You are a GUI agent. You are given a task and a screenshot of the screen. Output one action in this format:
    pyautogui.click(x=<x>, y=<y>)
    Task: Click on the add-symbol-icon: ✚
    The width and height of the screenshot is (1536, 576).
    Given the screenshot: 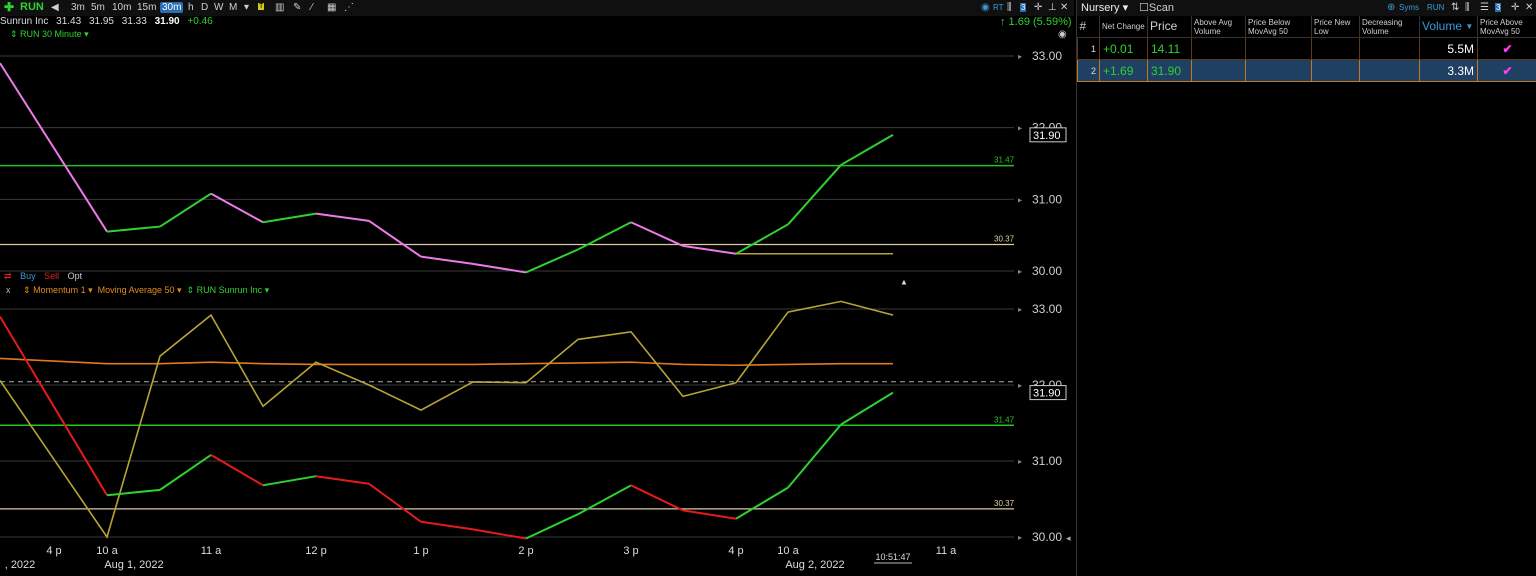 What is the action you would take?
    pyautogui.click(x=9, y=7)
    